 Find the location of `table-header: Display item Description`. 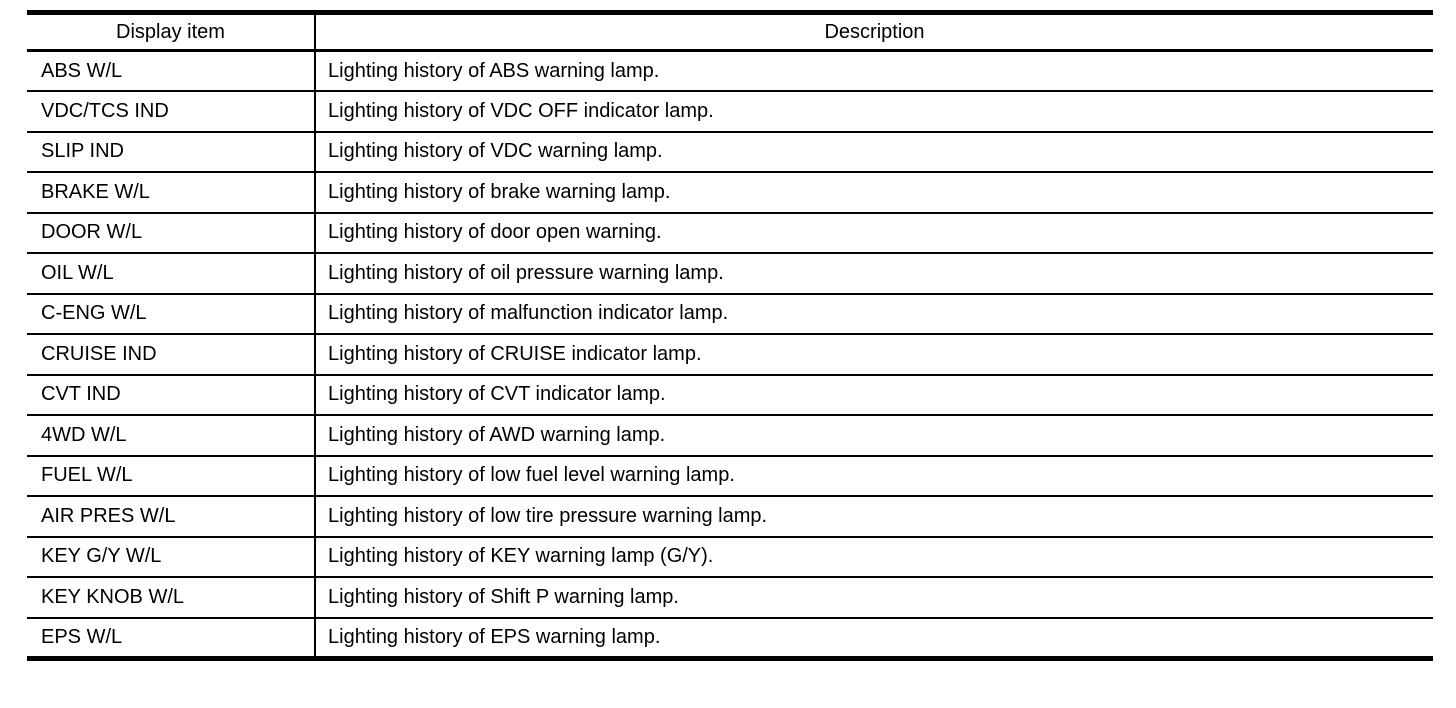

table-header: Display item Description is located at coordinates (730, 32).